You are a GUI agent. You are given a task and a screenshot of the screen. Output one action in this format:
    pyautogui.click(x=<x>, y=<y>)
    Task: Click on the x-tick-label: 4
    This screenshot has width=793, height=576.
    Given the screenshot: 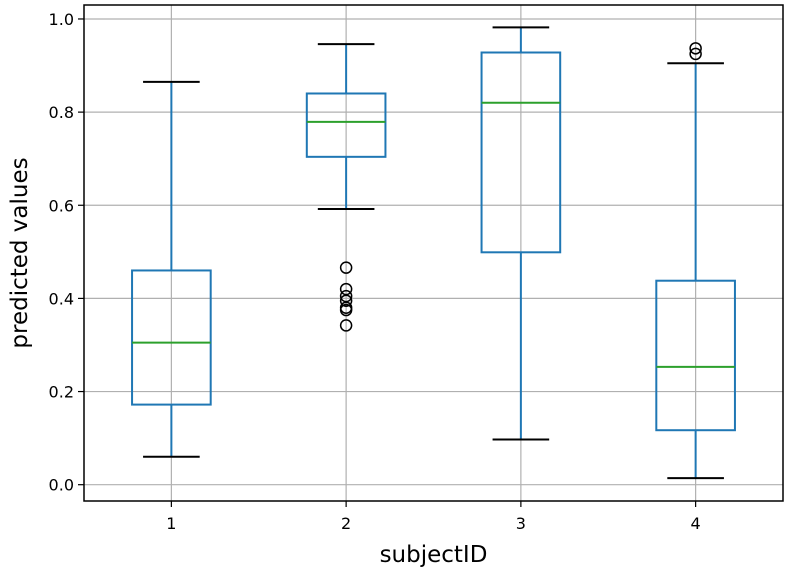 What is the action you would take?
    pyautogui.click(x=696, y=523)
    